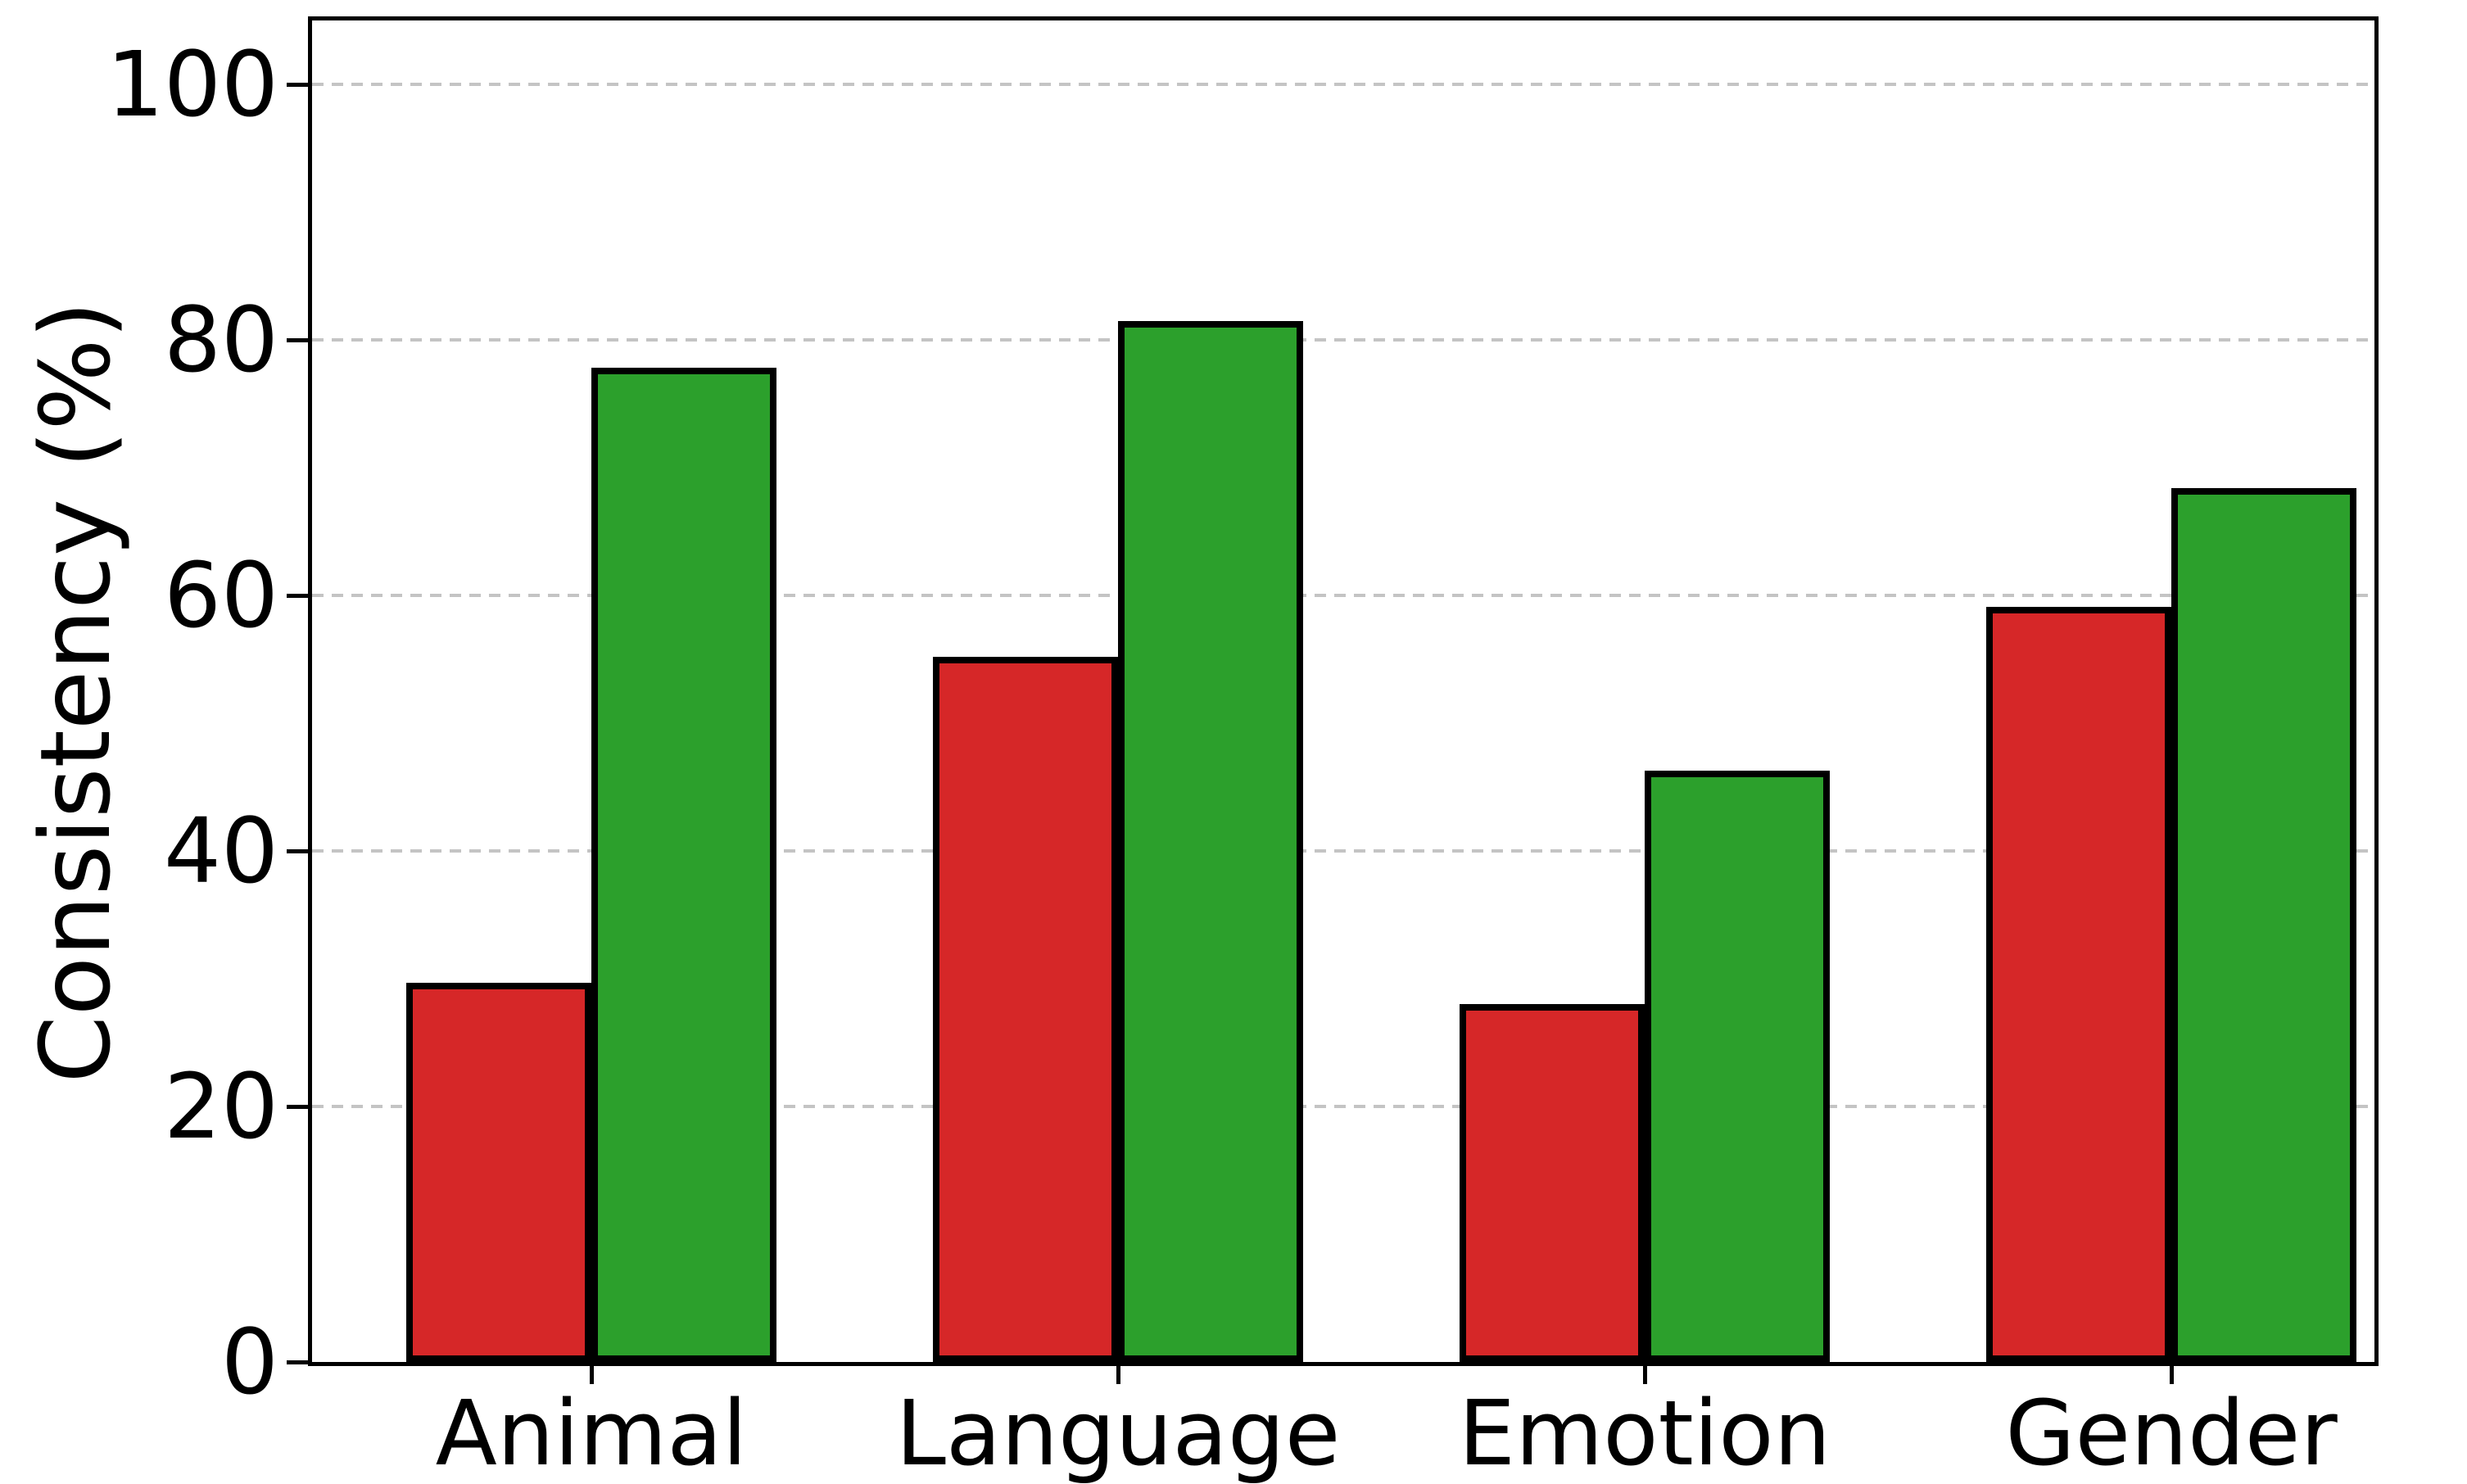 This screenshot has width=2467, height=1484. Describe the element at coordinates (592, 1375) in the screenshot. I see `x-tick-mark-animal` at that location.